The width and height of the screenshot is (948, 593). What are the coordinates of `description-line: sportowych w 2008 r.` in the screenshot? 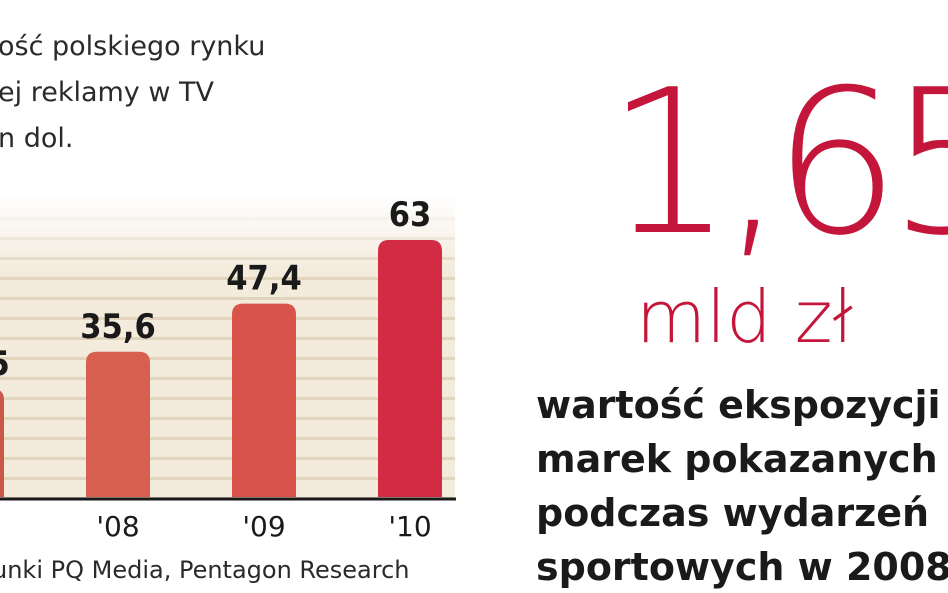 It's located at (742, 567).